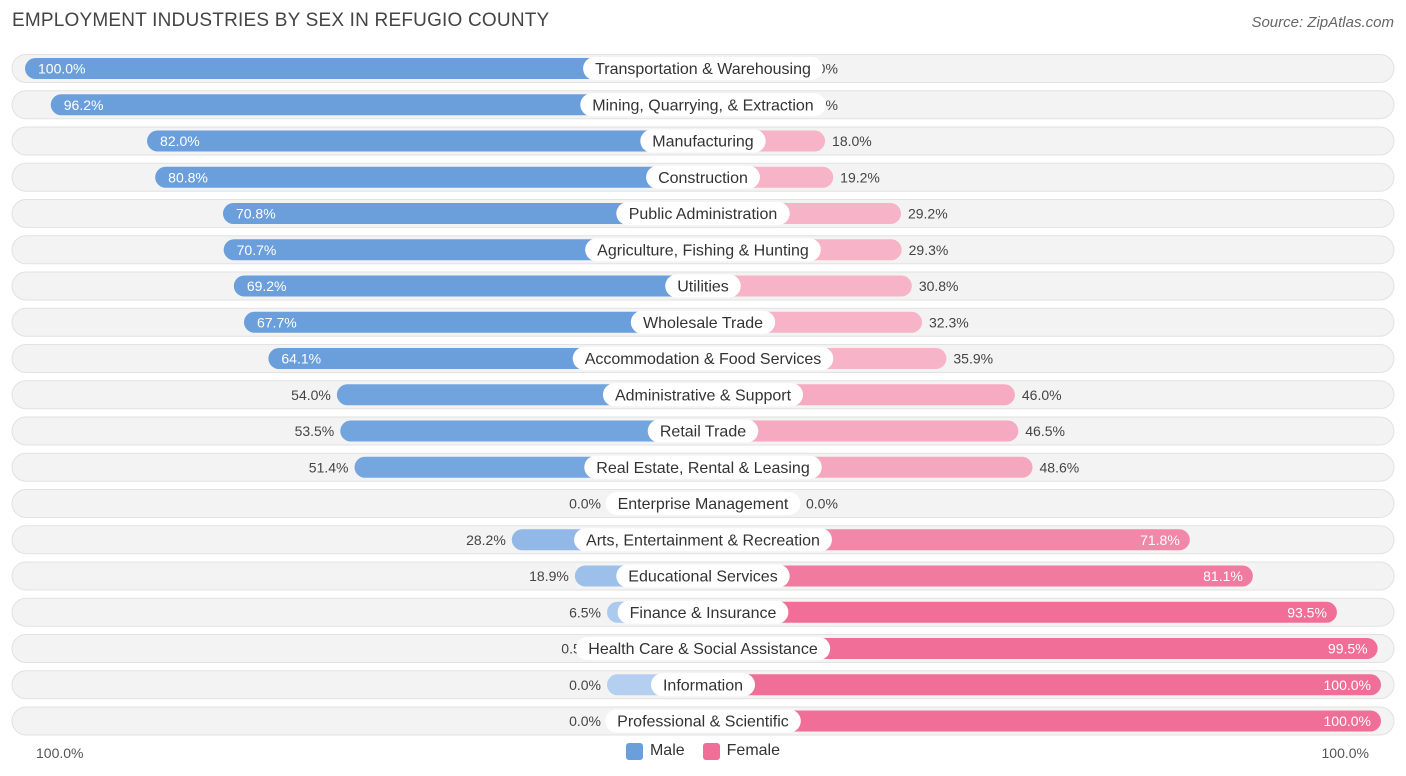  What do you see at coordinates (180, 141) in the screenshot?
I see `value-label-male: 82.0%` at bounding box center [180, 141].